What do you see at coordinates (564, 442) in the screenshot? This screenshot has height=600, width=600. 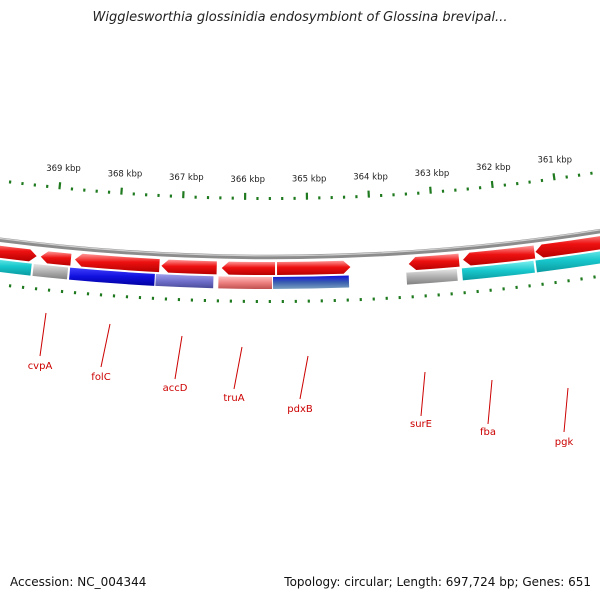 I see `gene-label-pgk: pgk` at bounding box center [564, 442].